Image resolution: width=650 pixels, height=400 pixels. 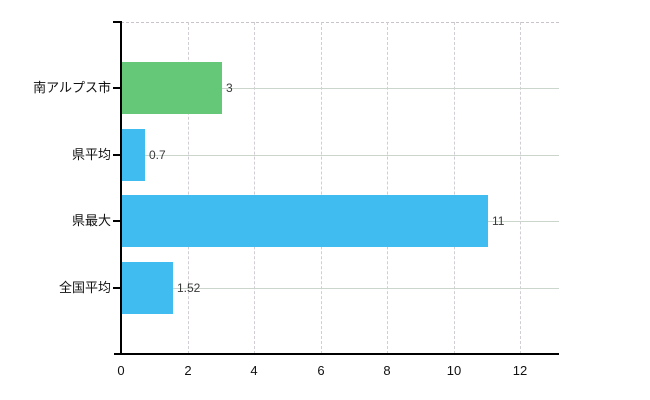 What do you see at coordinates (91, 154) in the screenshot?
I see `category-label: 県平均` at bounding box center [91, 154].